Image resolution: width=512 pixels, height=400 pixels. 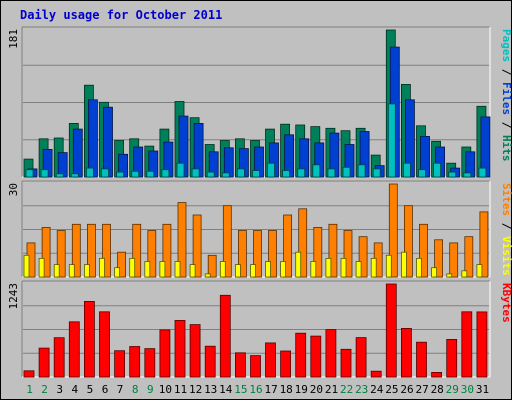 What do you see at coordinates (13, 296) in the screenshot?
I see `kbytes-ymax-label: 1243` at bounding box center [13, 296].